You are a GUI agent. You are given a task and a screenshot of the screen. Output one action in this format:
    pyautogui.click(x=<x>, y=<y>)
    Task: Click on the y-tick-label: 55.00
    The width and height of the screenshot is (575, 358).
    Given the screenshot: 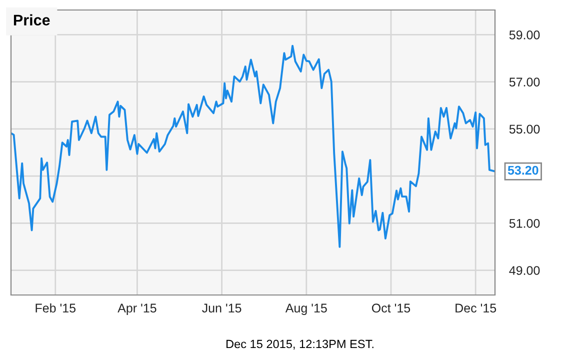 What is the action you would take?
    pyautogui.click(x=524, y=129)
    